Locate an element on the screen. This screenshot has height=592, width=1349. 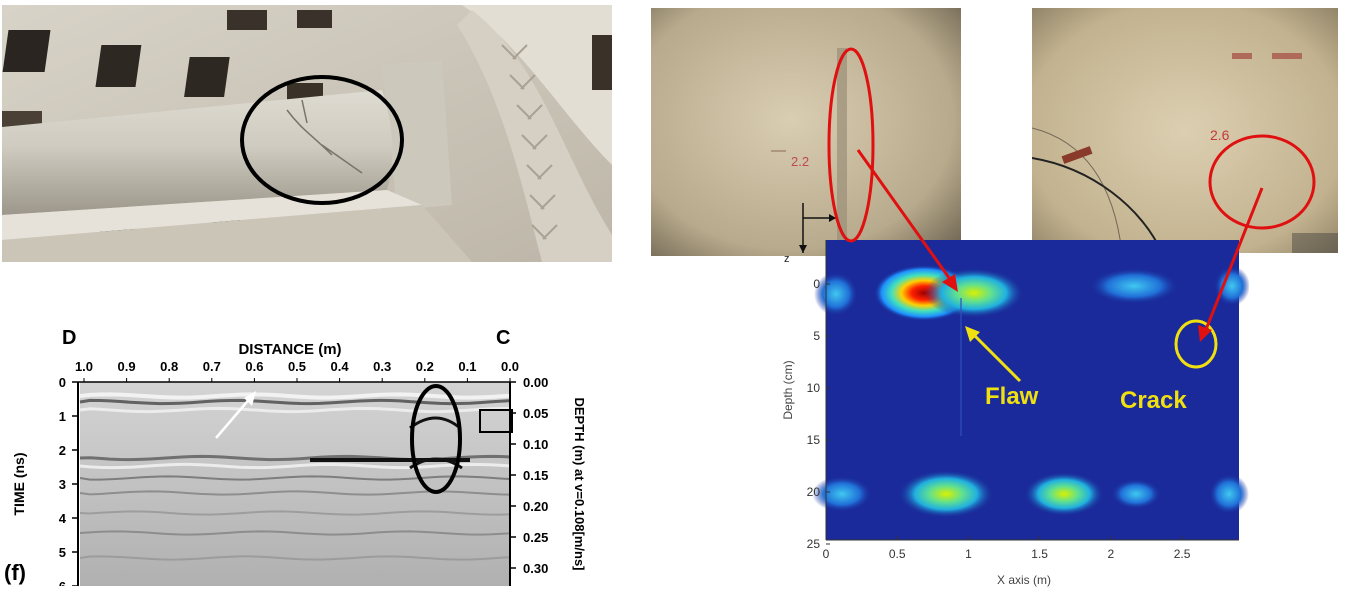
crack-ellipse is located at coordinates (1196, 344).